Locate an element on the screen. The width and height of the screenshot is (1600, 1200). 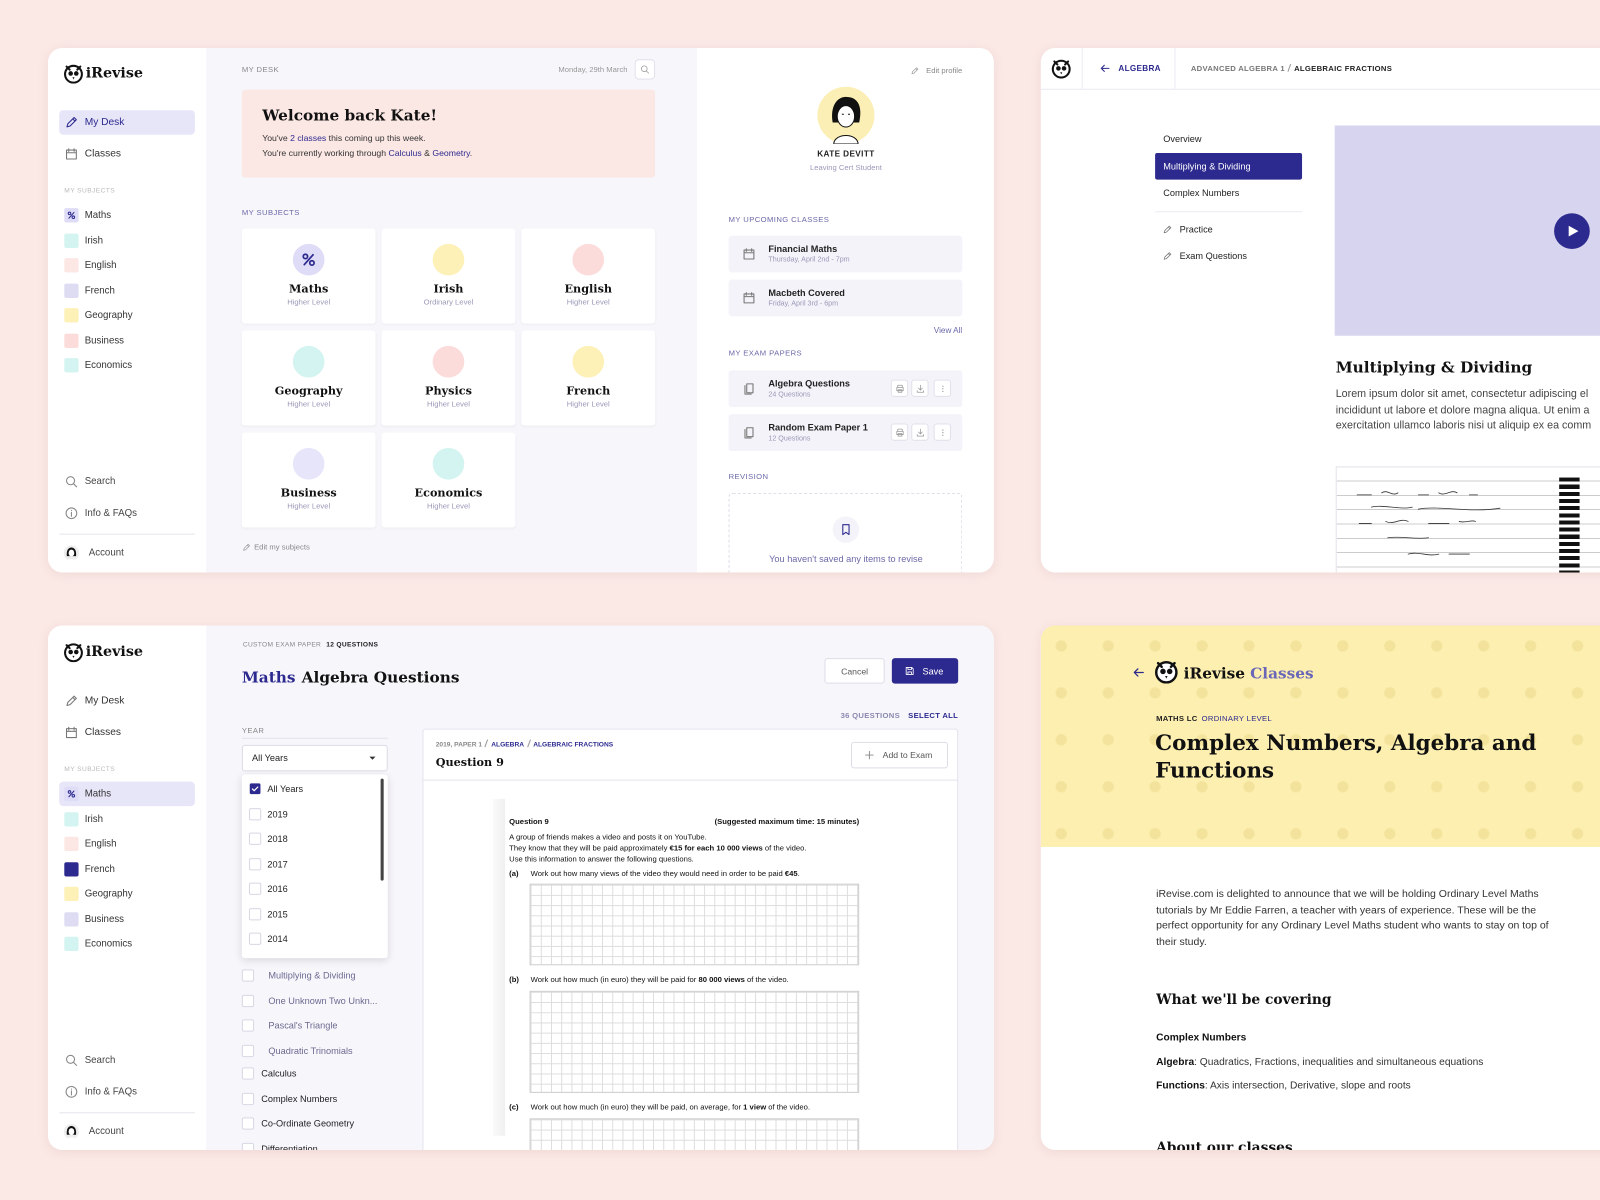
back-link: ALGEBRA is located at coordinates (1139, 68).